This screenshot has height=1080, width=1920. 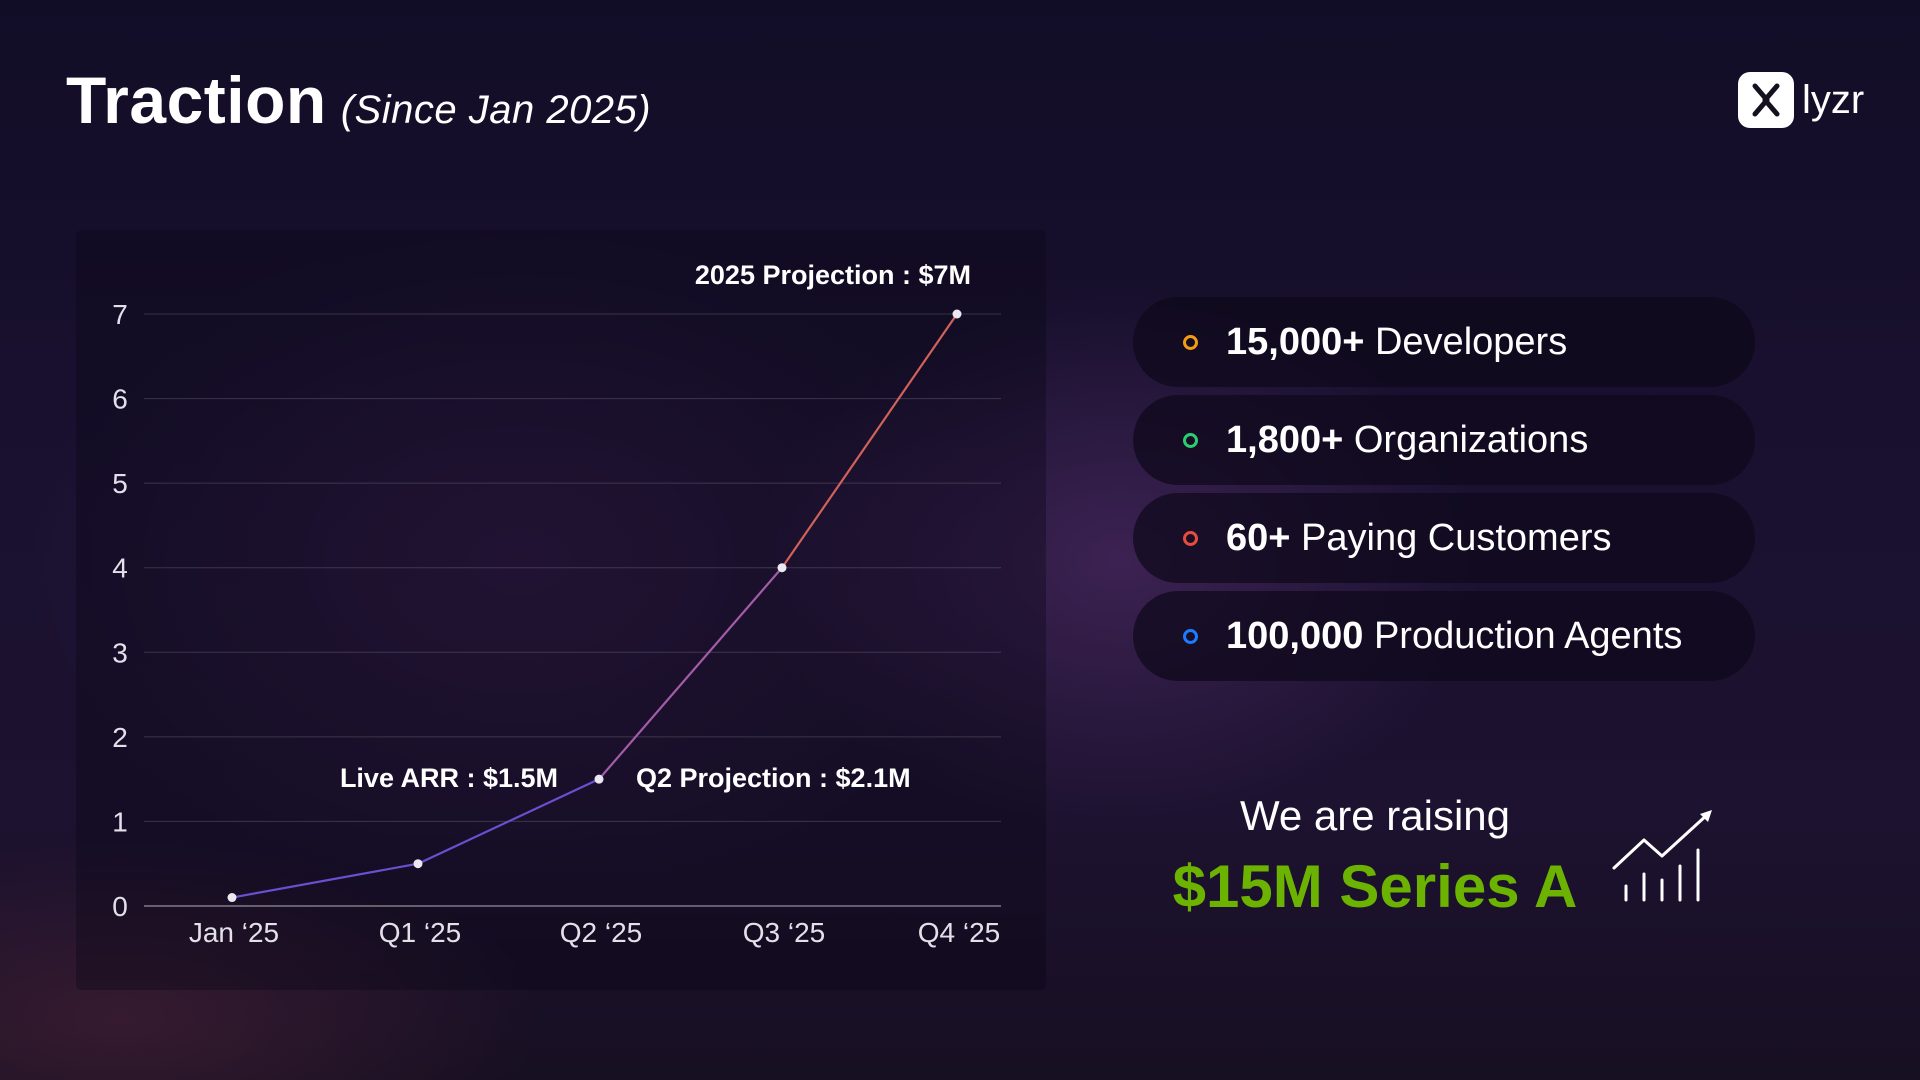 What do you see at coordinates (1662, 856) in the screenshot?
I see `growth-chart-icon` at bounding box center [1662, 856].